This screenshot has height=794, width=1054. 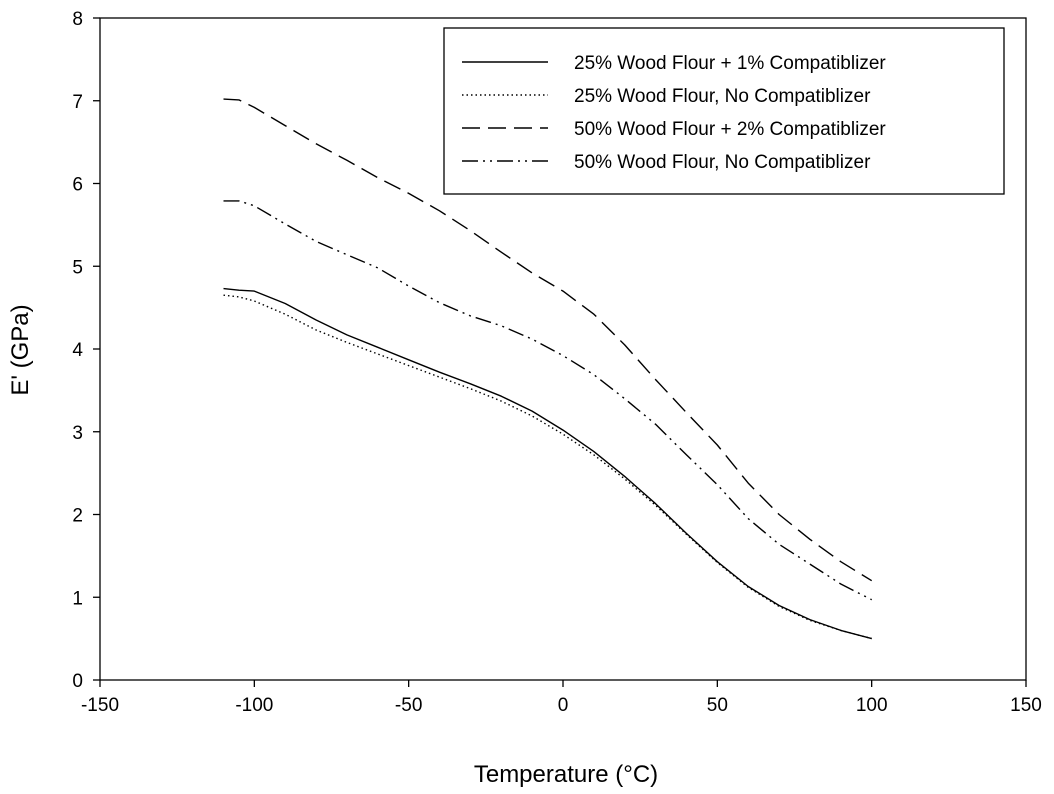 What do you see at coordinates (77, 350) in the screenshot?
I see `y-tick-label: 4` at bounding box center [77, 350].